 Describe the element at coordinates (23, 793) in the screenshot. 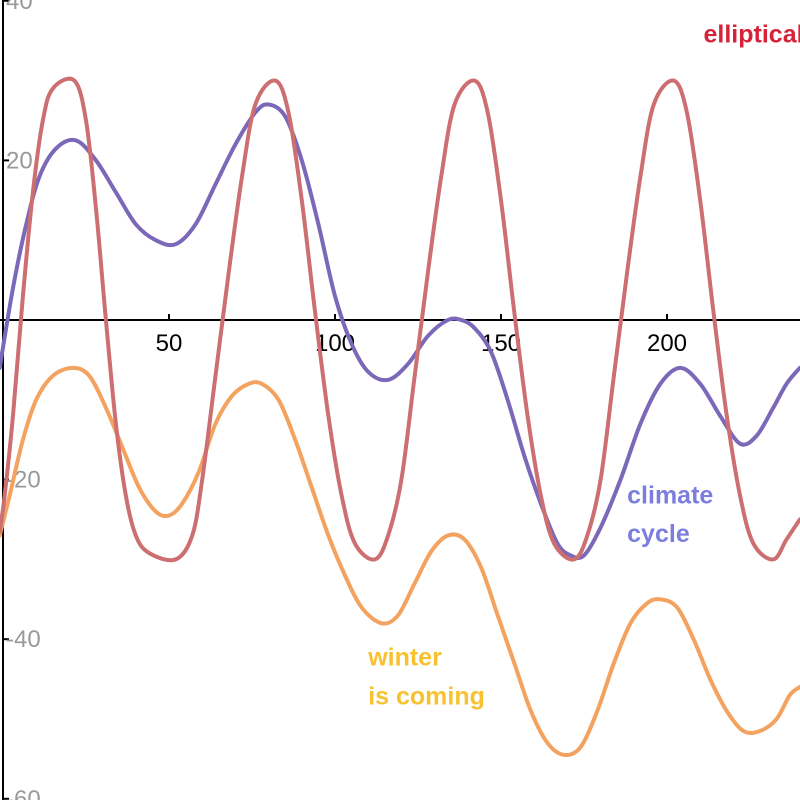

I see `y-tick-label: -60` at that location.